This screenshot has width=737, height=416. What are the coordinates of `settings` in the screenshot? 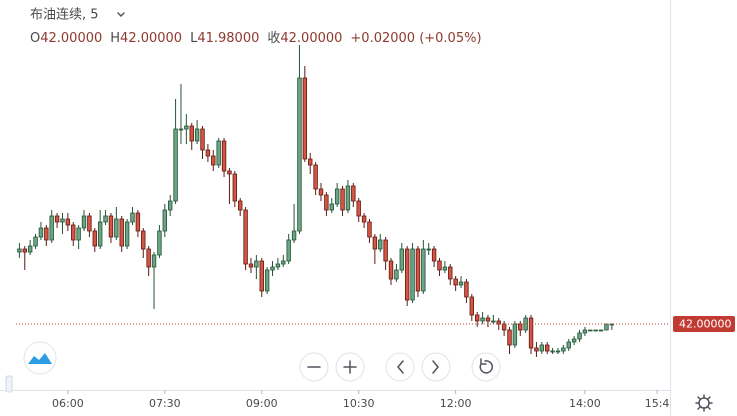 It's located at (704, 403).